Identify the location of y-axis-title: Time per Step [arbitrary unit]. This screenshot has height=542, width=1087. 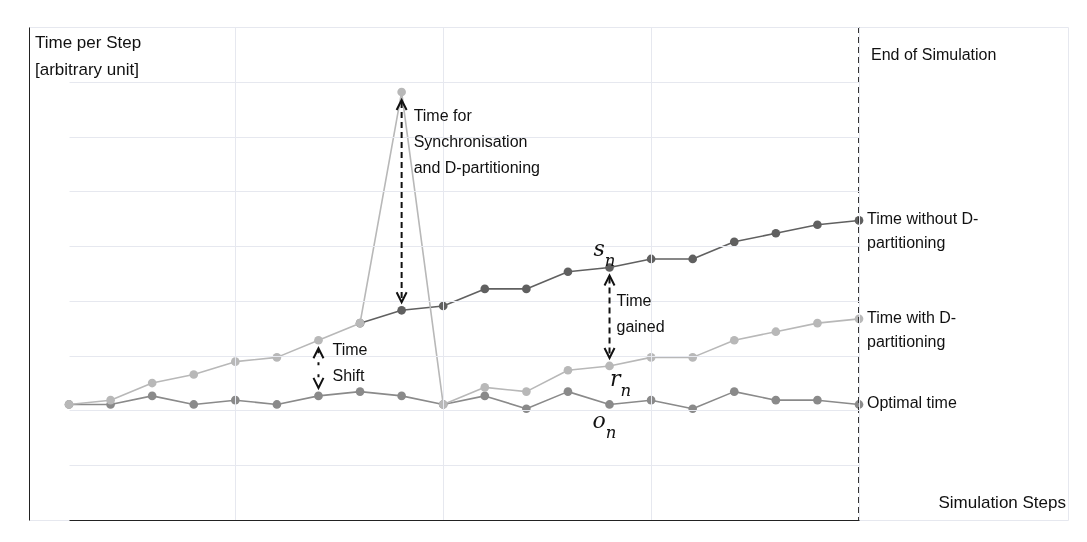
(88, 56).